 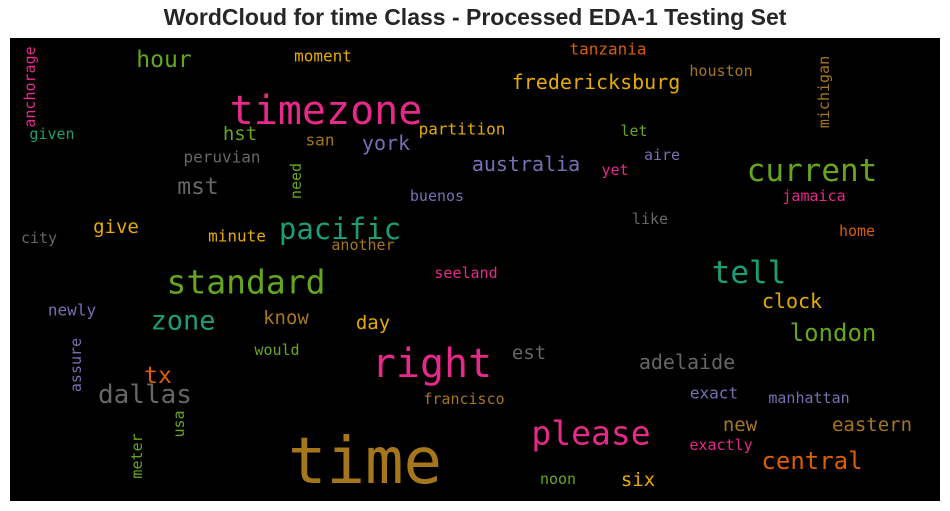 What do you see at coordinates (590, 433) in the screenshot?
I see `word-please: please` at bounding box center [590, 433].